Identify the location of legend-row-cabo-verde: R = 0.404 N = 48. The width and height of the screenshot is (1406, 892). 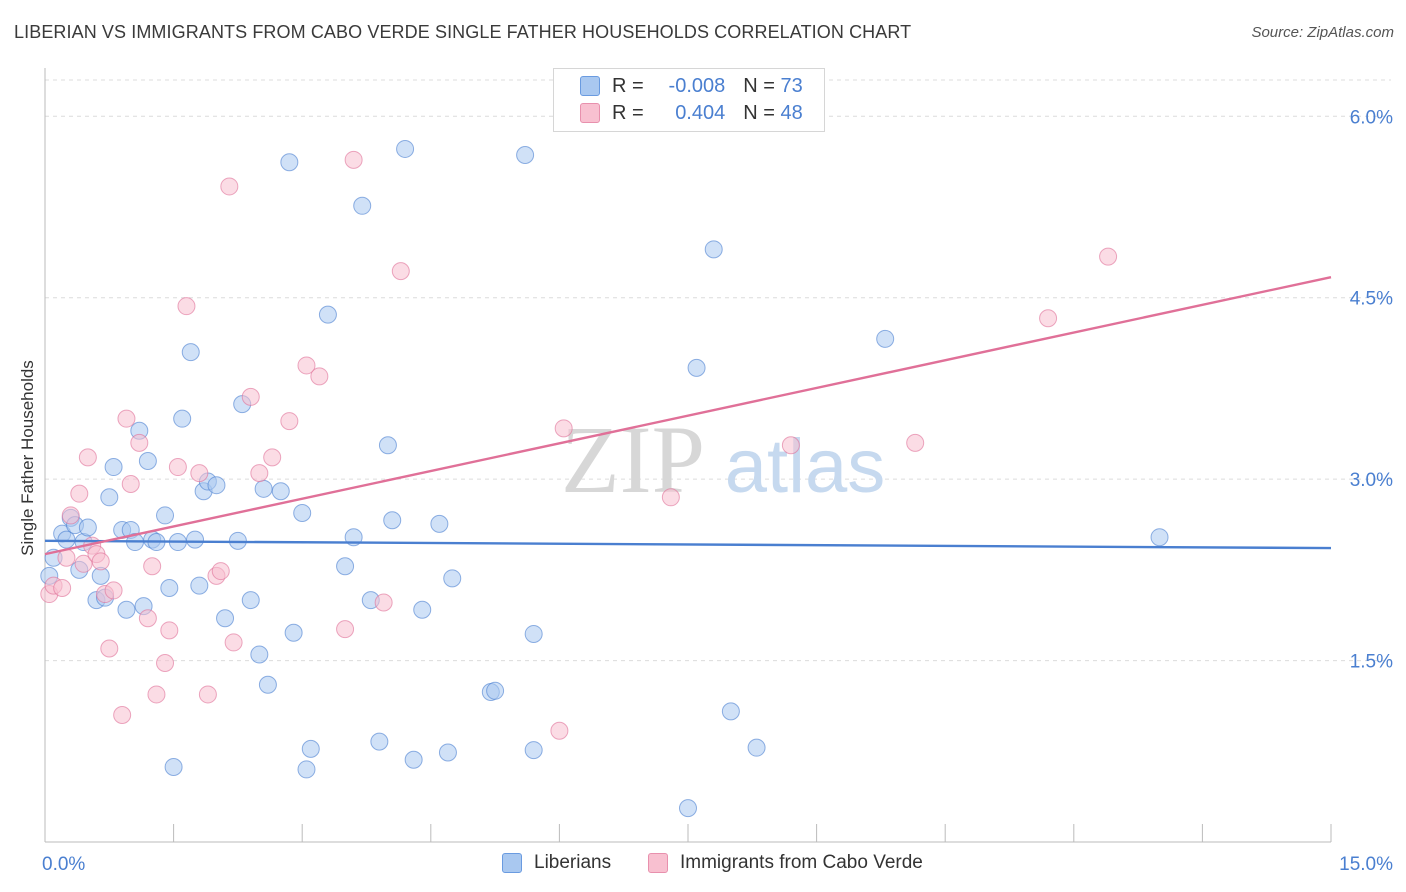
(691, 113).